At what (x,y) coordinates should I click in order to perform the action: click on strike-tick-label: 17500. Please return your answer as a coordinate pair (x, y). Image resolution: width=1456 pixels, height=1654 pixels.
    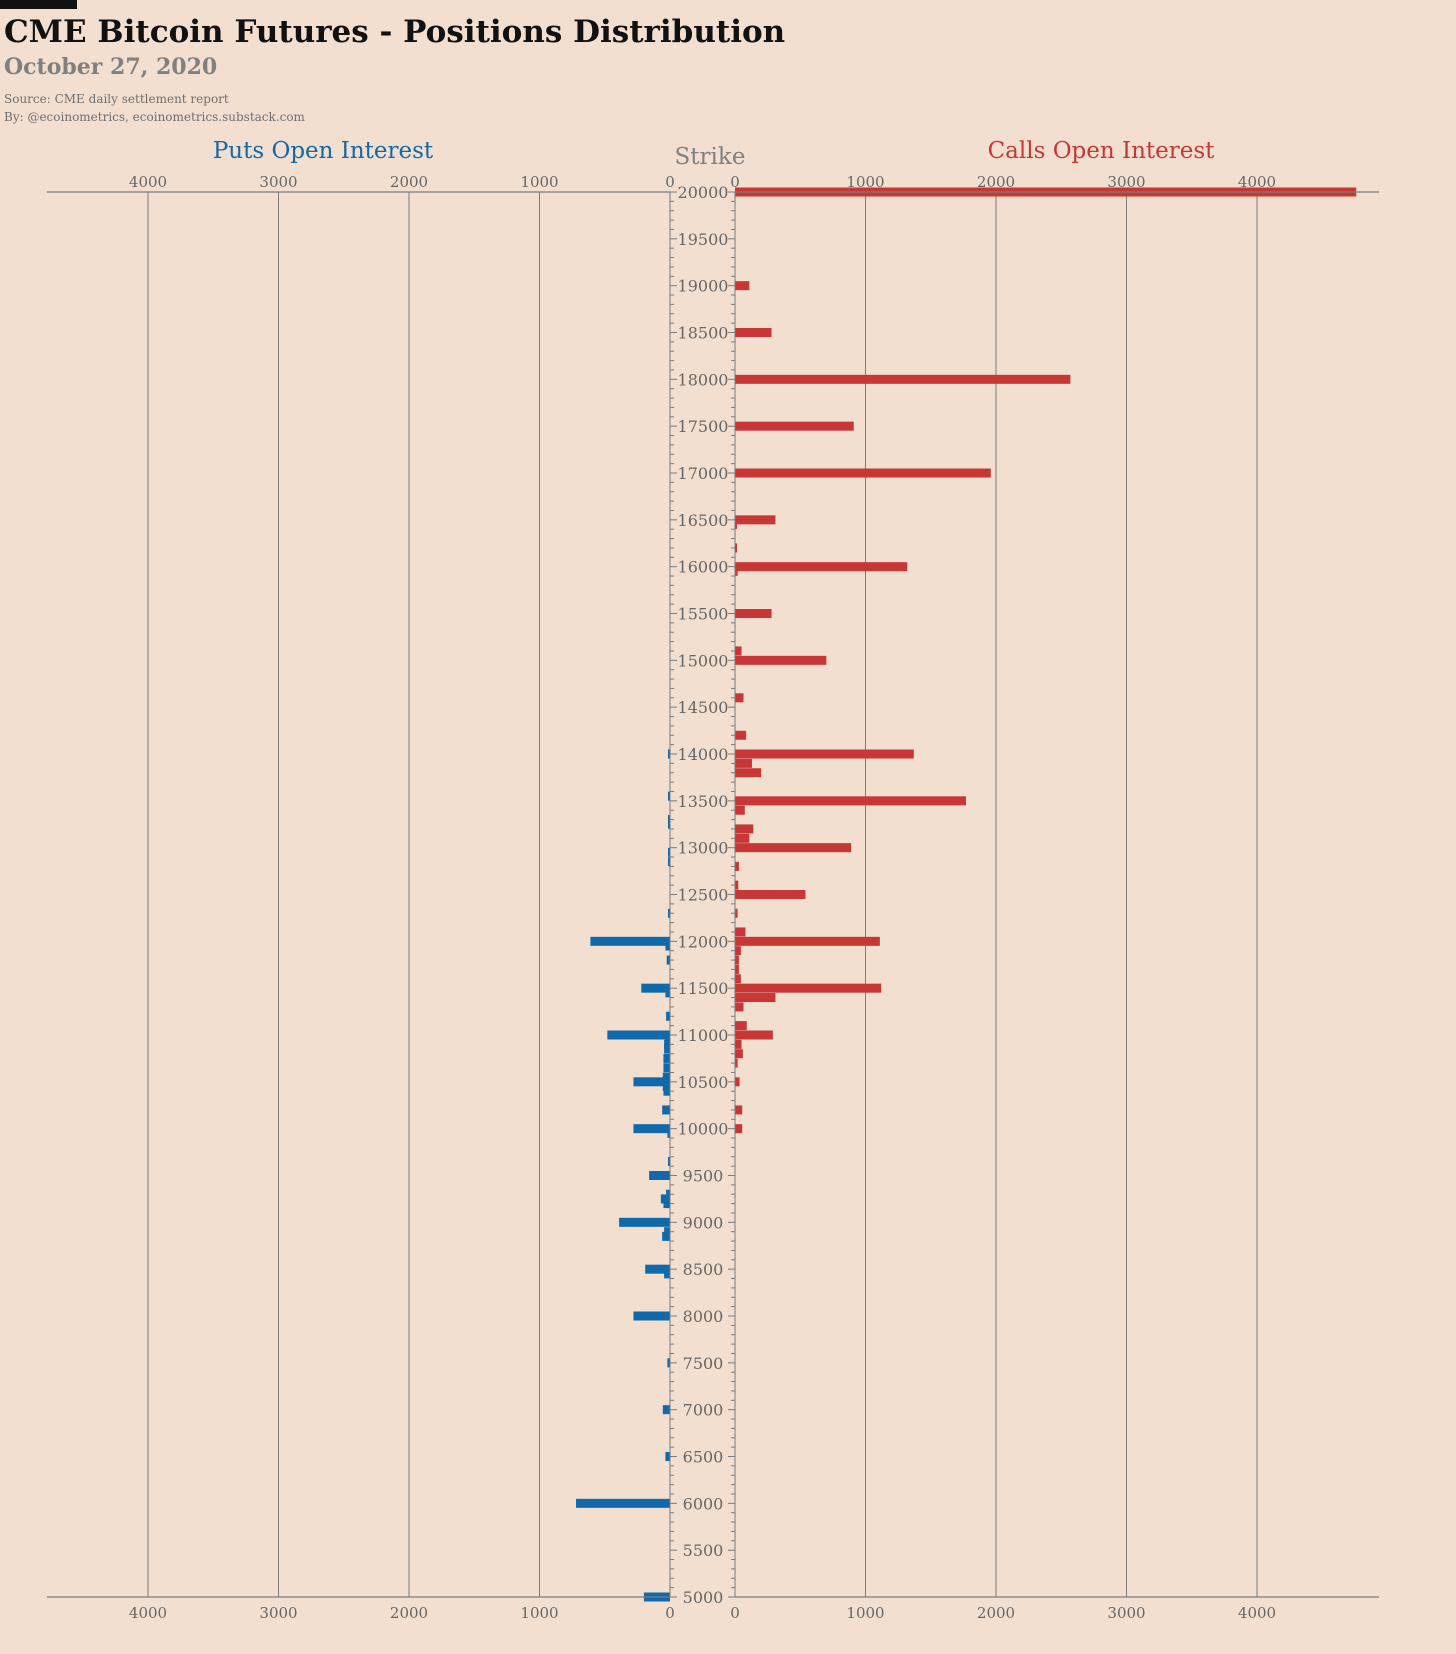
    Looking at the image, I should click on (703, 426).